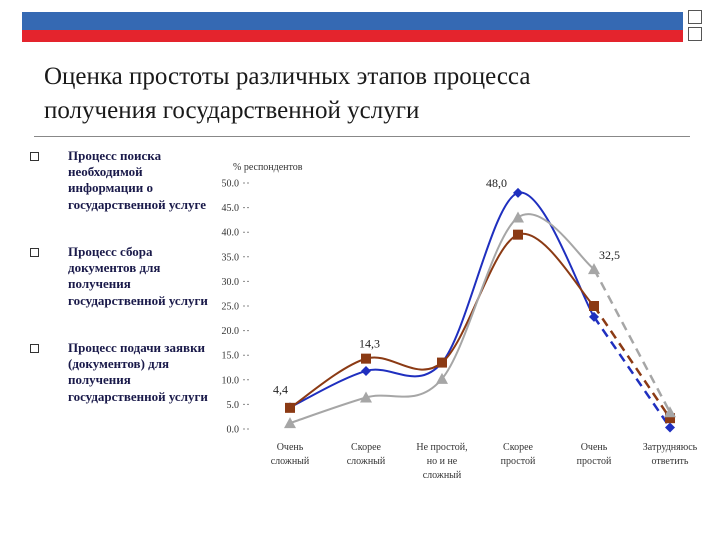 The width and height of the screenshot is (720, 540). I want to click on x-tick-label: Затрудняюсь, so click(670, 447).